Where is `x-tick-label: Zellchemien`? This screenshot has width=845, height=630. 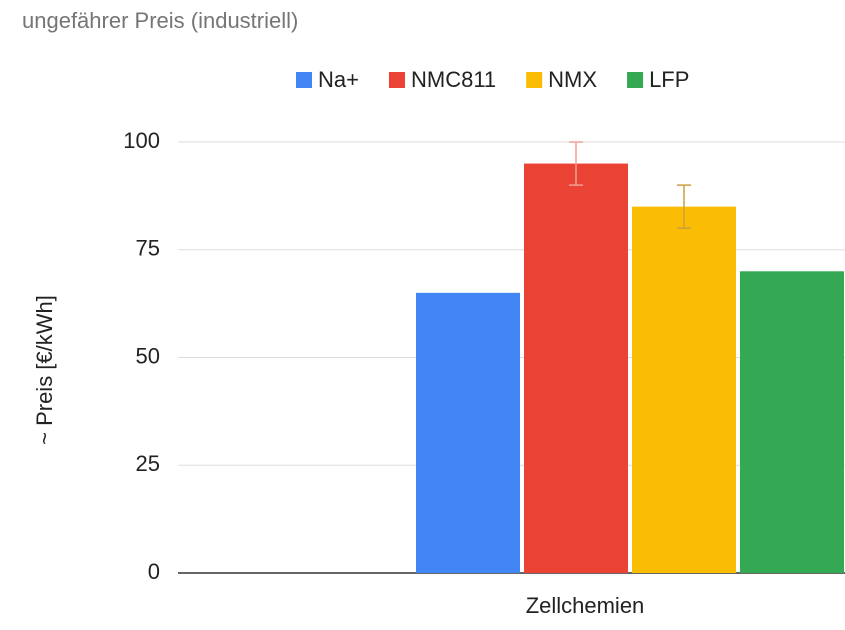 x-tick-label: Zellchemien is located at coordinates (585, 605).